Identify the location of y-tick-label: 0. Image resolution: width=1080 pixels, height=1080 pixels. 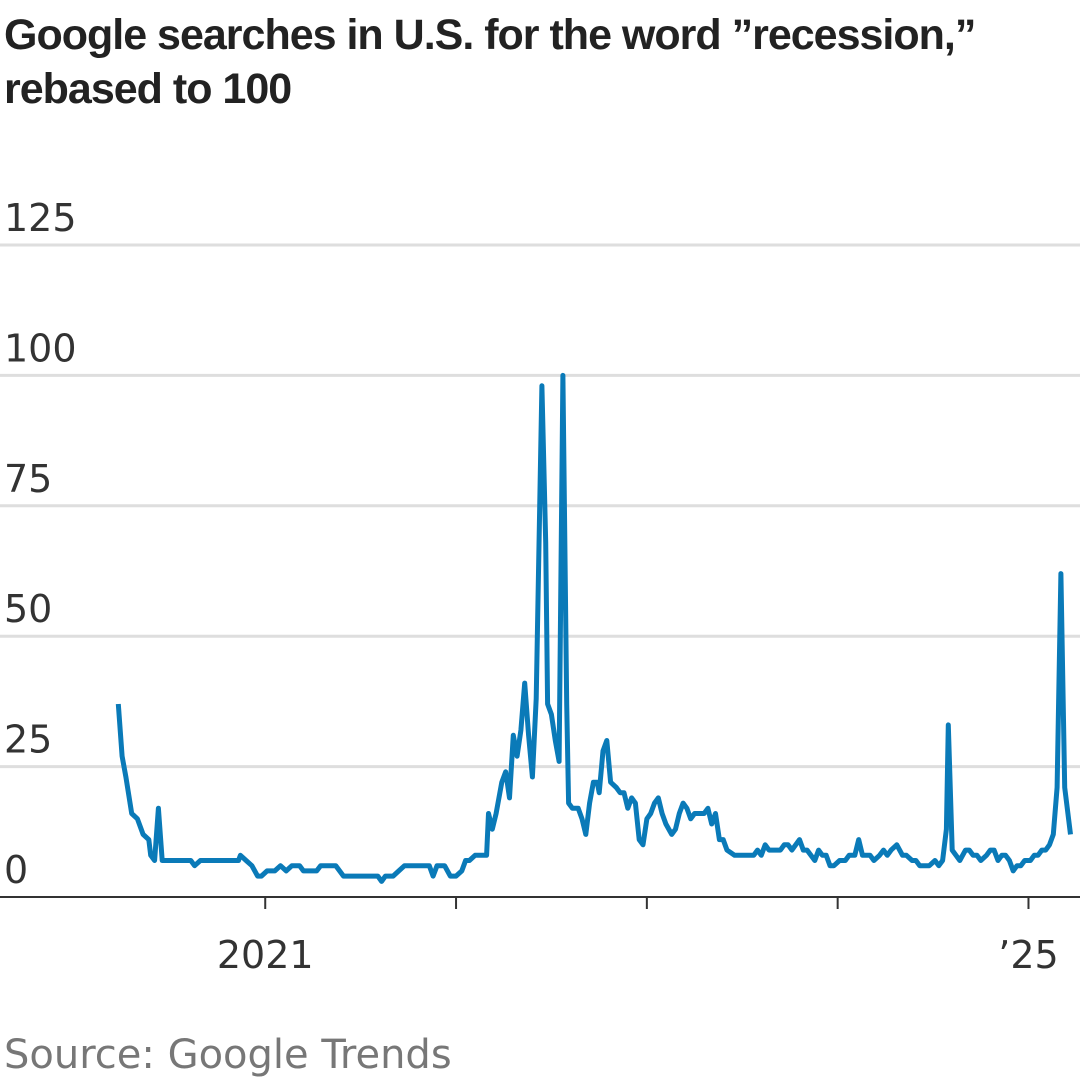
(16, 870).